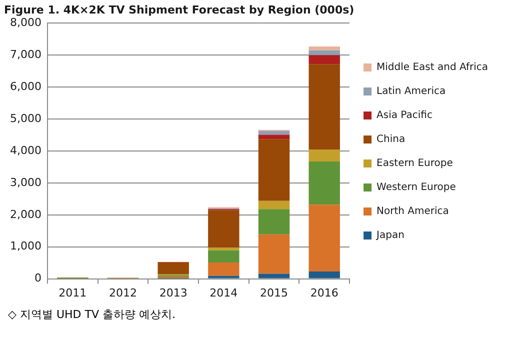 Image resolution: width=508 pixels, height=337 pixels. What do you see at coordinates (26, 55) in the screenshot?
I see `y-tick-label: 7,000` at bounding box center [26, 55].